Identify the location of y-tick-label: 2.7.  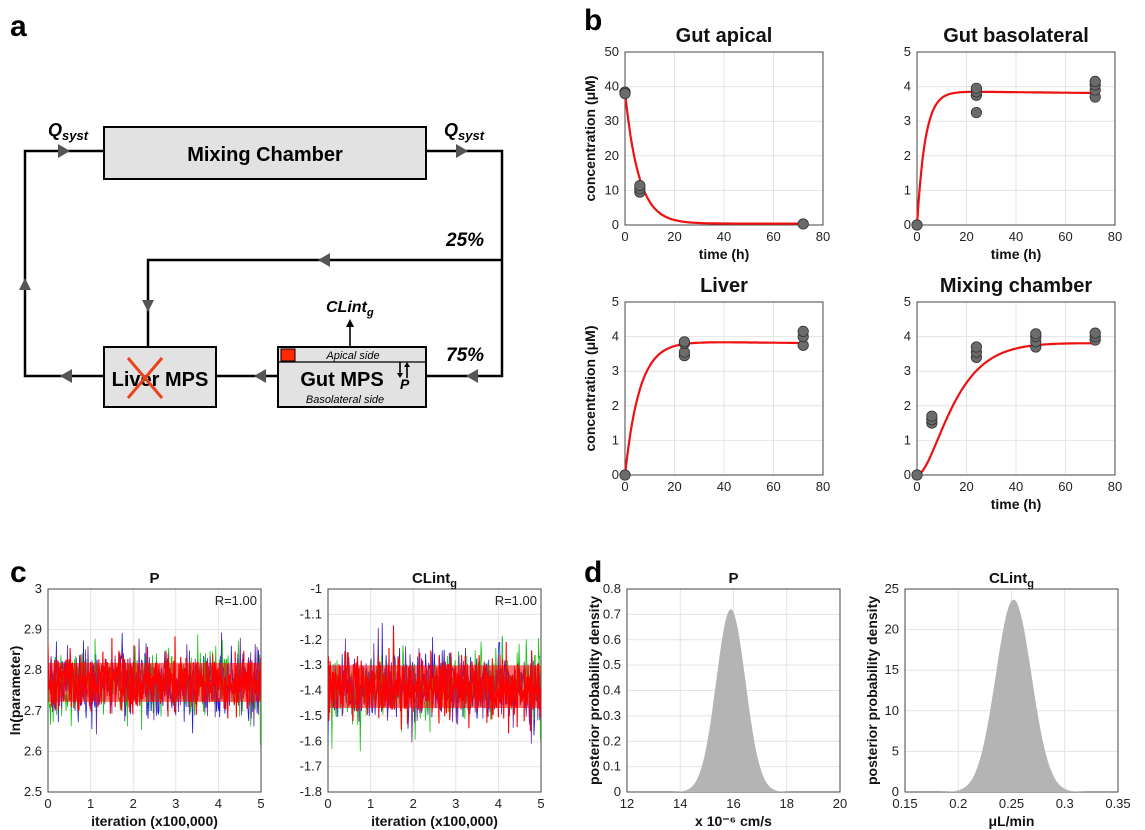
(33, 710).